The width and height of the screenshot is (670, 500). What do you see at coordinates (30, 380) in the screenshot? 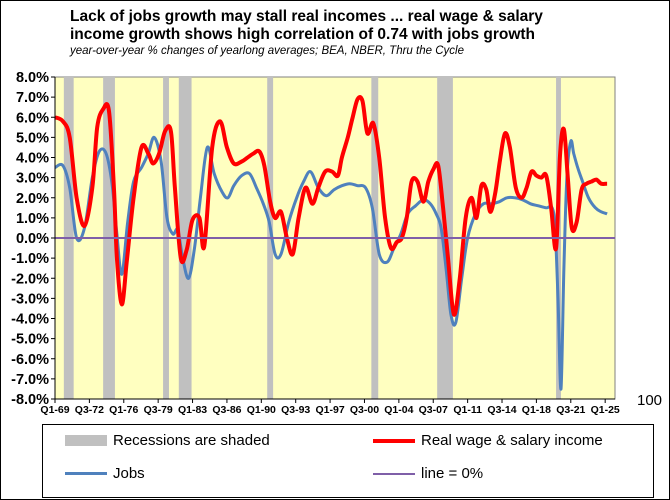
I see `y-tick-label: -7.0%` at bounding box center [30, 380].